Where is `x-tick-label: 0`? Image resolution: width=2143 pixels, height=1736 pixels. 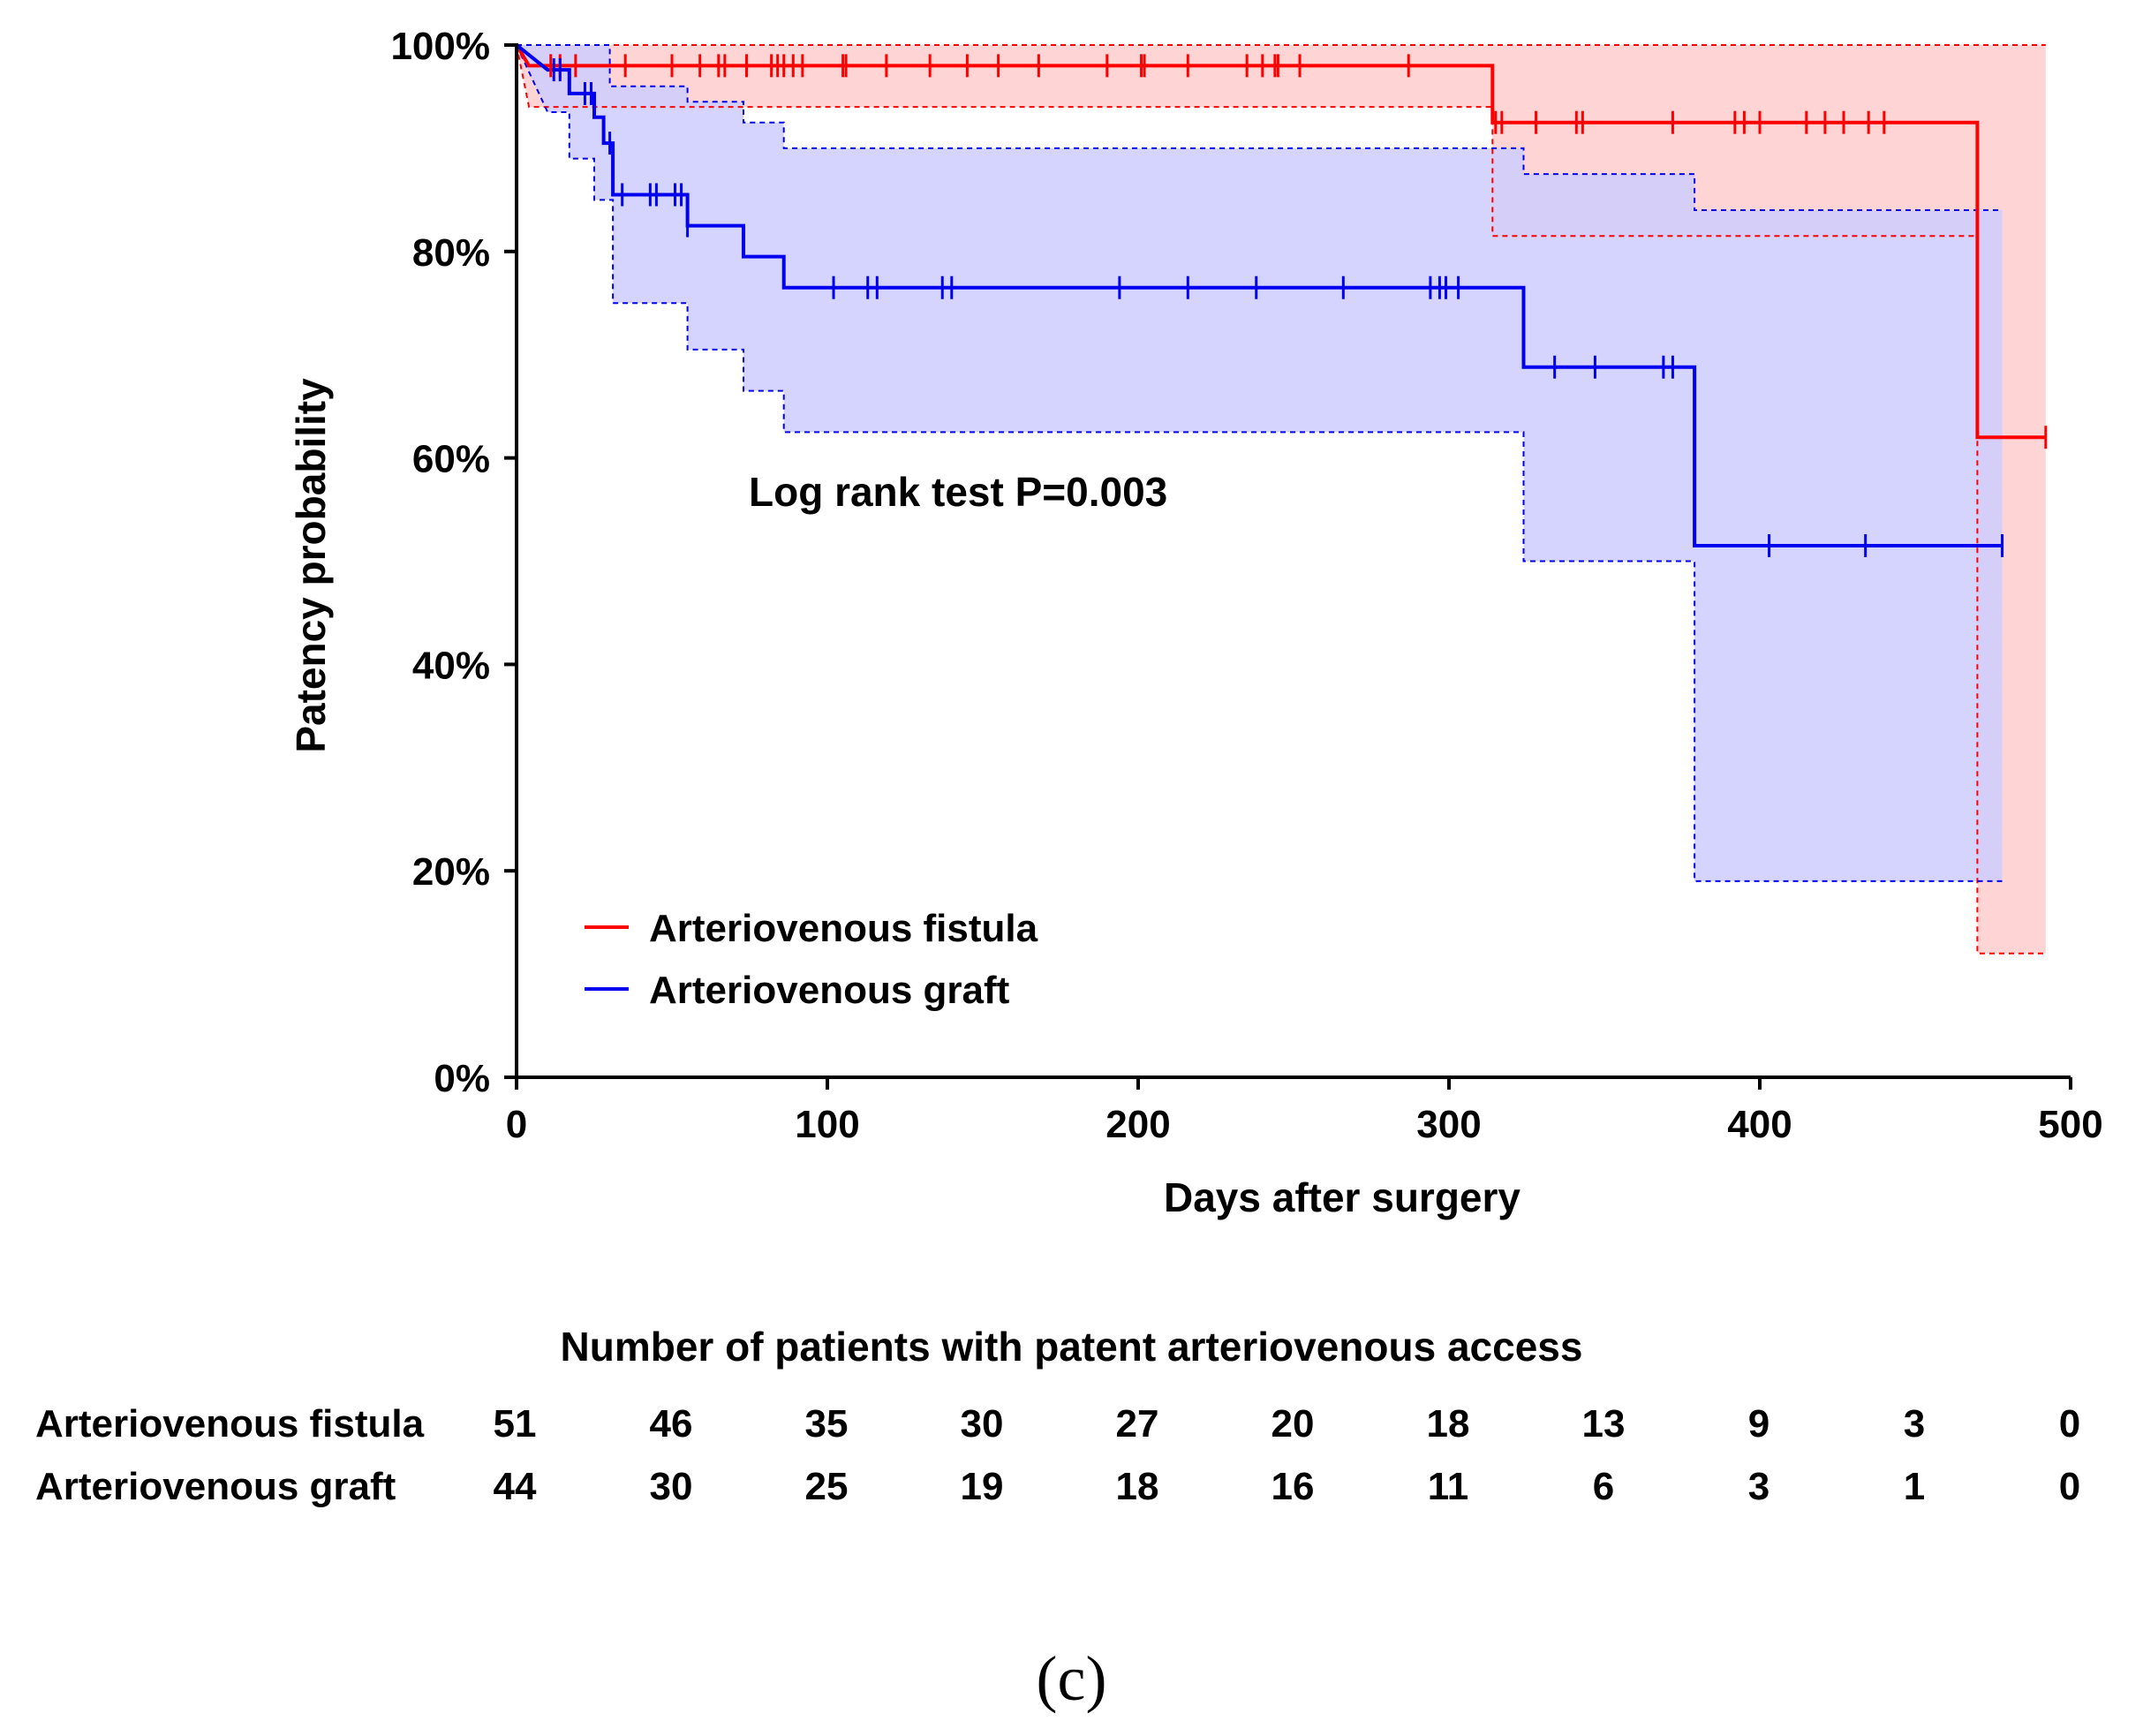 x-tick-label: 0 is located at coordinates (516, 1125).